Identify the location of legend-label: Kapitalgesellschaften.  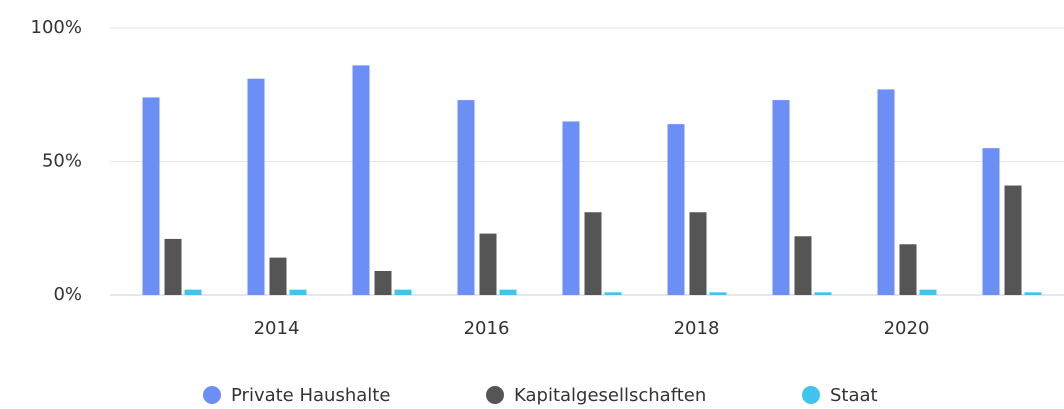
(610, 395).